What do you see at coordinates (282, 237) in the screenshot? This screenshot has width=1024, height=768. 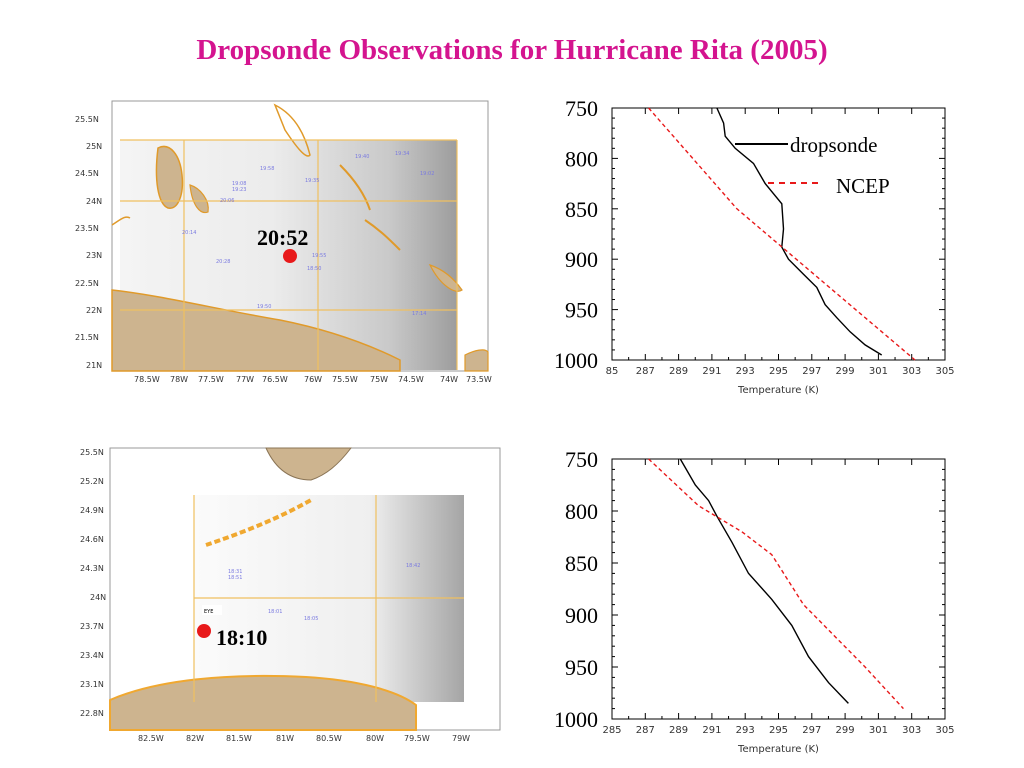 I see `drop-time-label: 20:52` at bounding box center [282, 237].